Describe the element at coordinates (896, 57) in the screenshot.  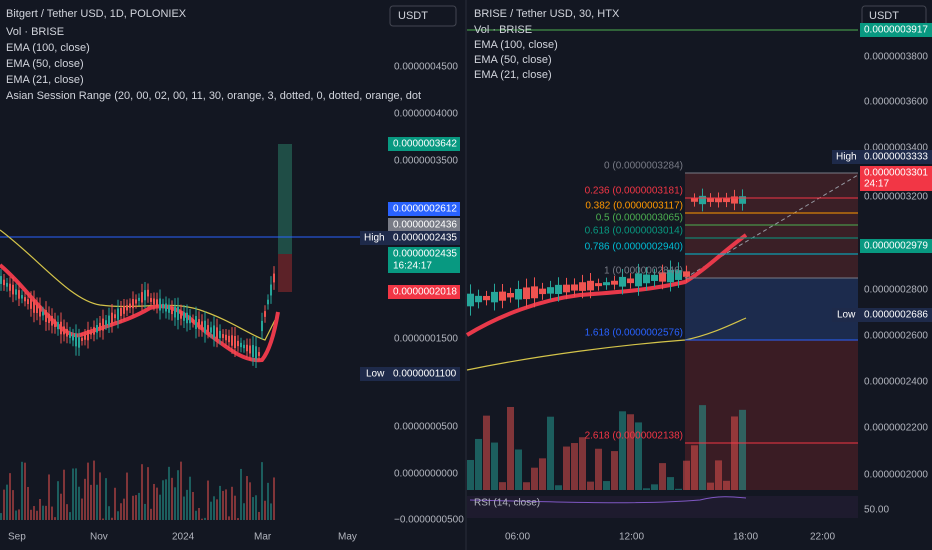
I see `price-label: 0.0000003800` at that location.